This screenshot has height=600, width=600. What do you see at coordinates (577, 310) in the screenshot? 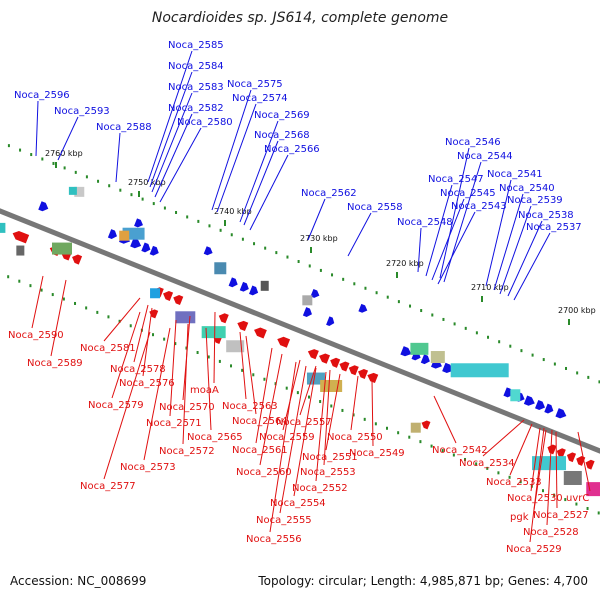
I see `scale-label: 2700 kbp` at bounding box center [577, 310].